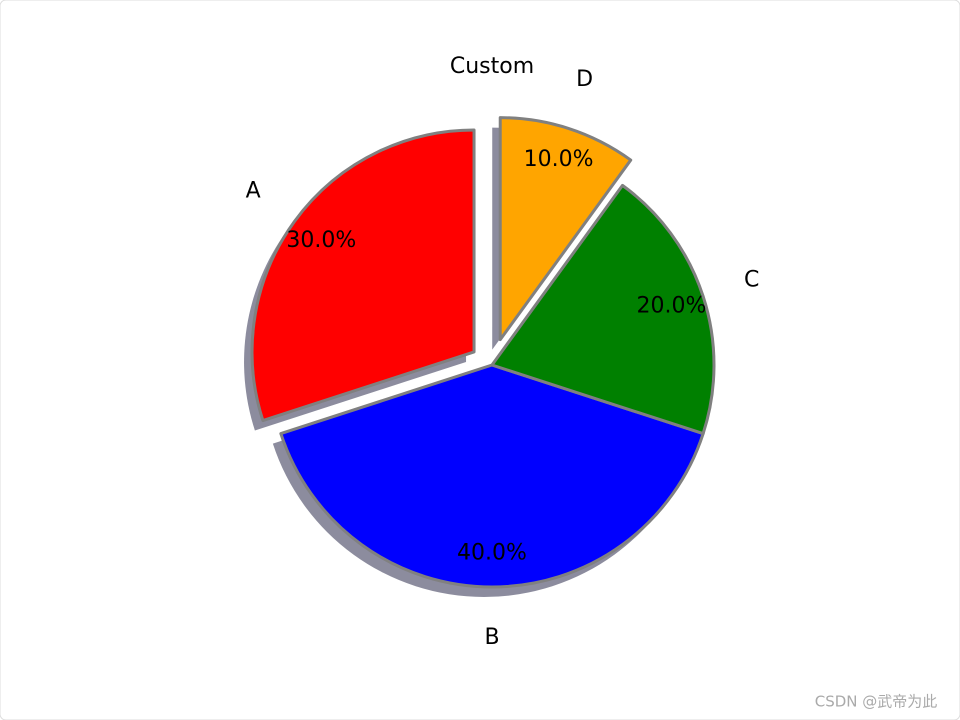  I want to click on chart-title: Custom, so click(492, 66).